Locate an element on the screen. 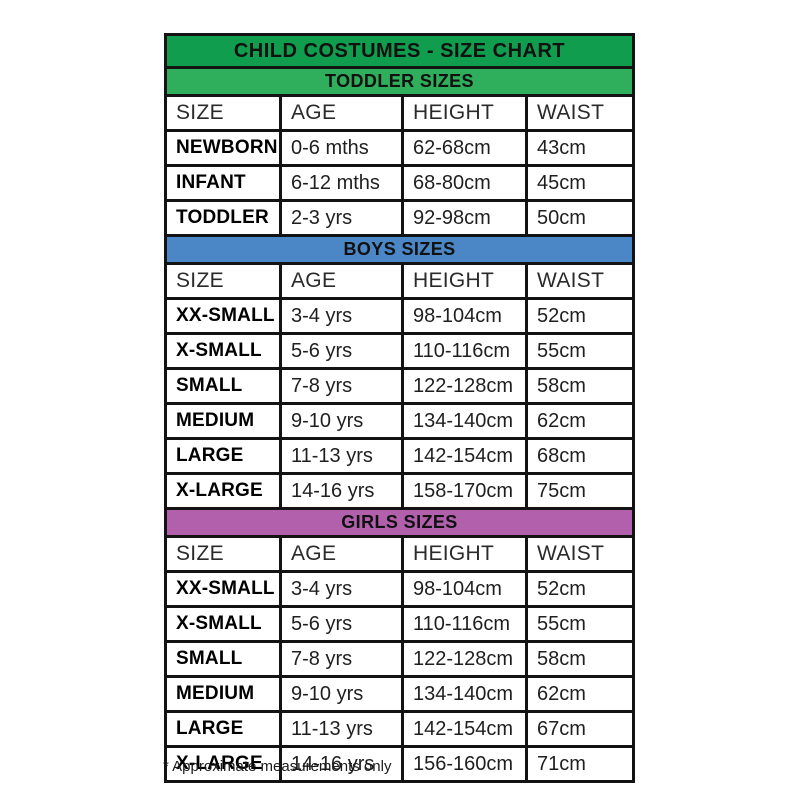 This screenshot has width=800, height=800. section-label: GIRLS SIZES is located at coordinates (399, 522).